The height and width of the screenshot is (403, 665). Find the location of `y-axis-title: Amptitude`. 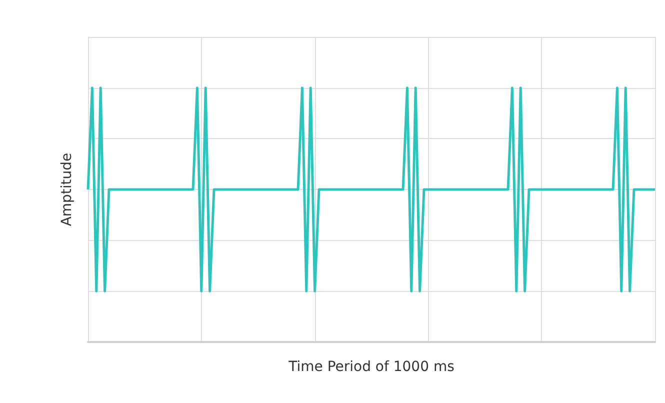

y-axis-title: Amptitude is located at coordinates (67, 189).